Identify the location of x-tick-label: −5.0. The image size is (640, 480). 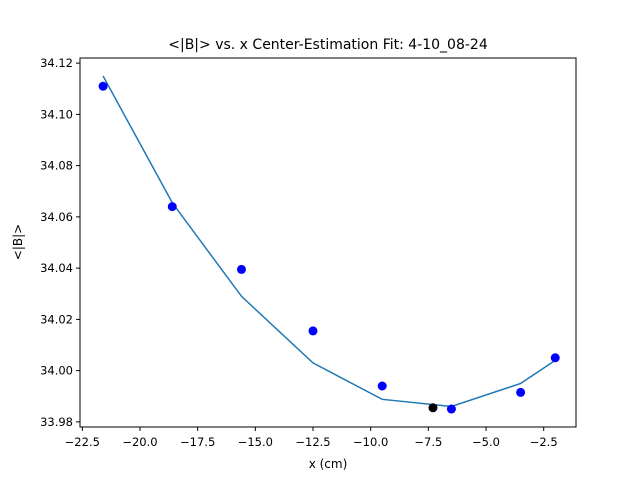
(486, 442).